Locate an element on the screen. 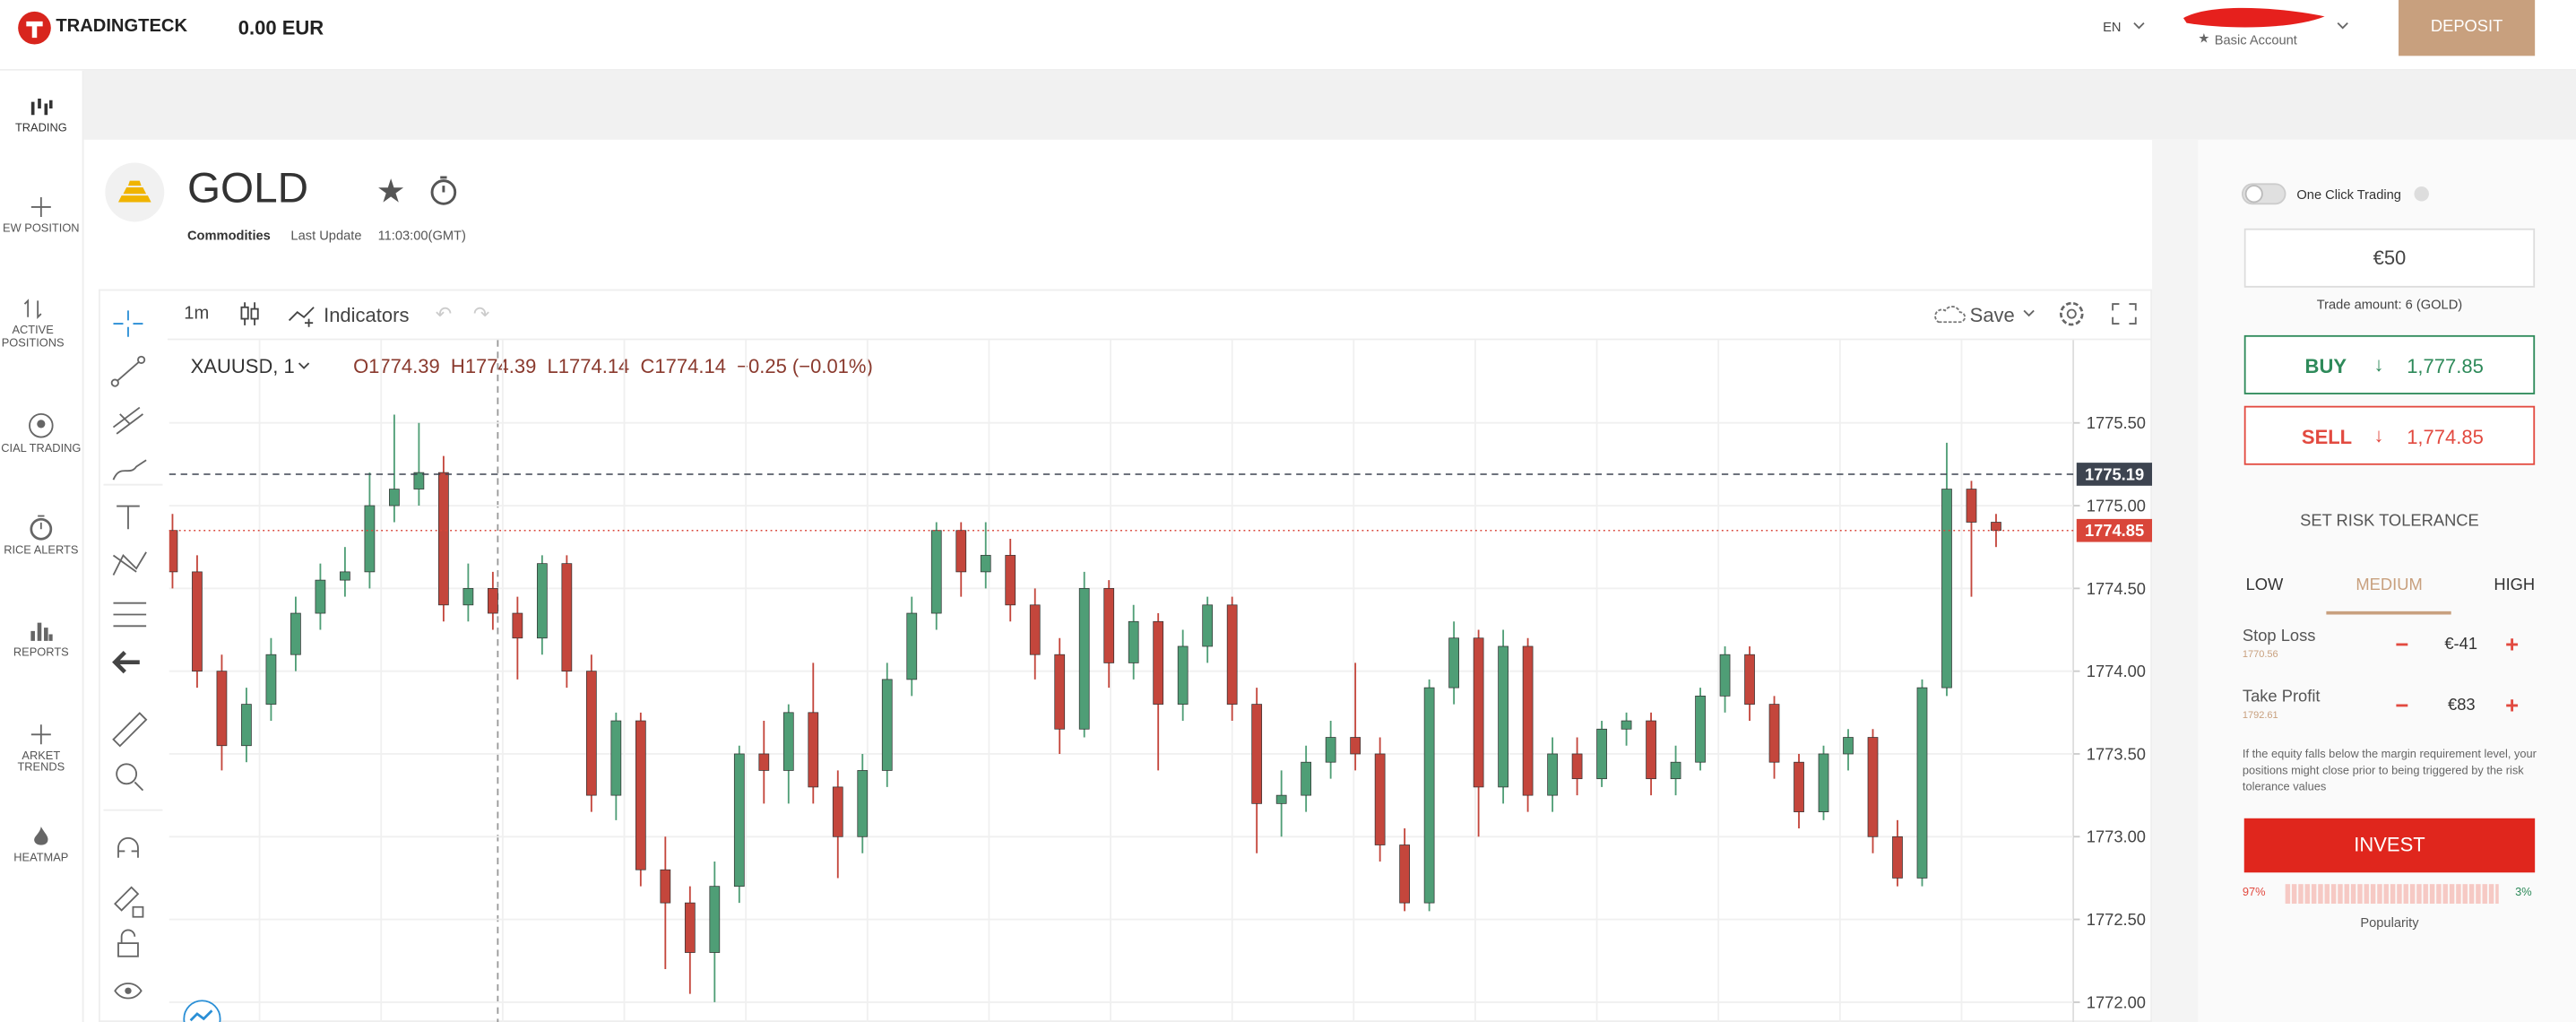 The image size is (2576, 1022). risk-low: LOW is located at coordinates (2264, 585).